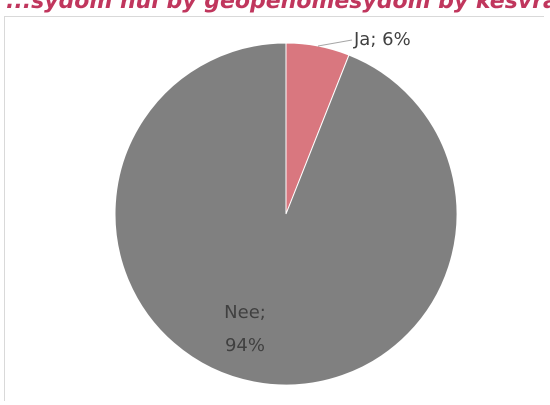  What do you see at coordinates (245, 345) in the screenshot?
I see `data-label-nee-line2: 94%` at bounding box center [245, 345].